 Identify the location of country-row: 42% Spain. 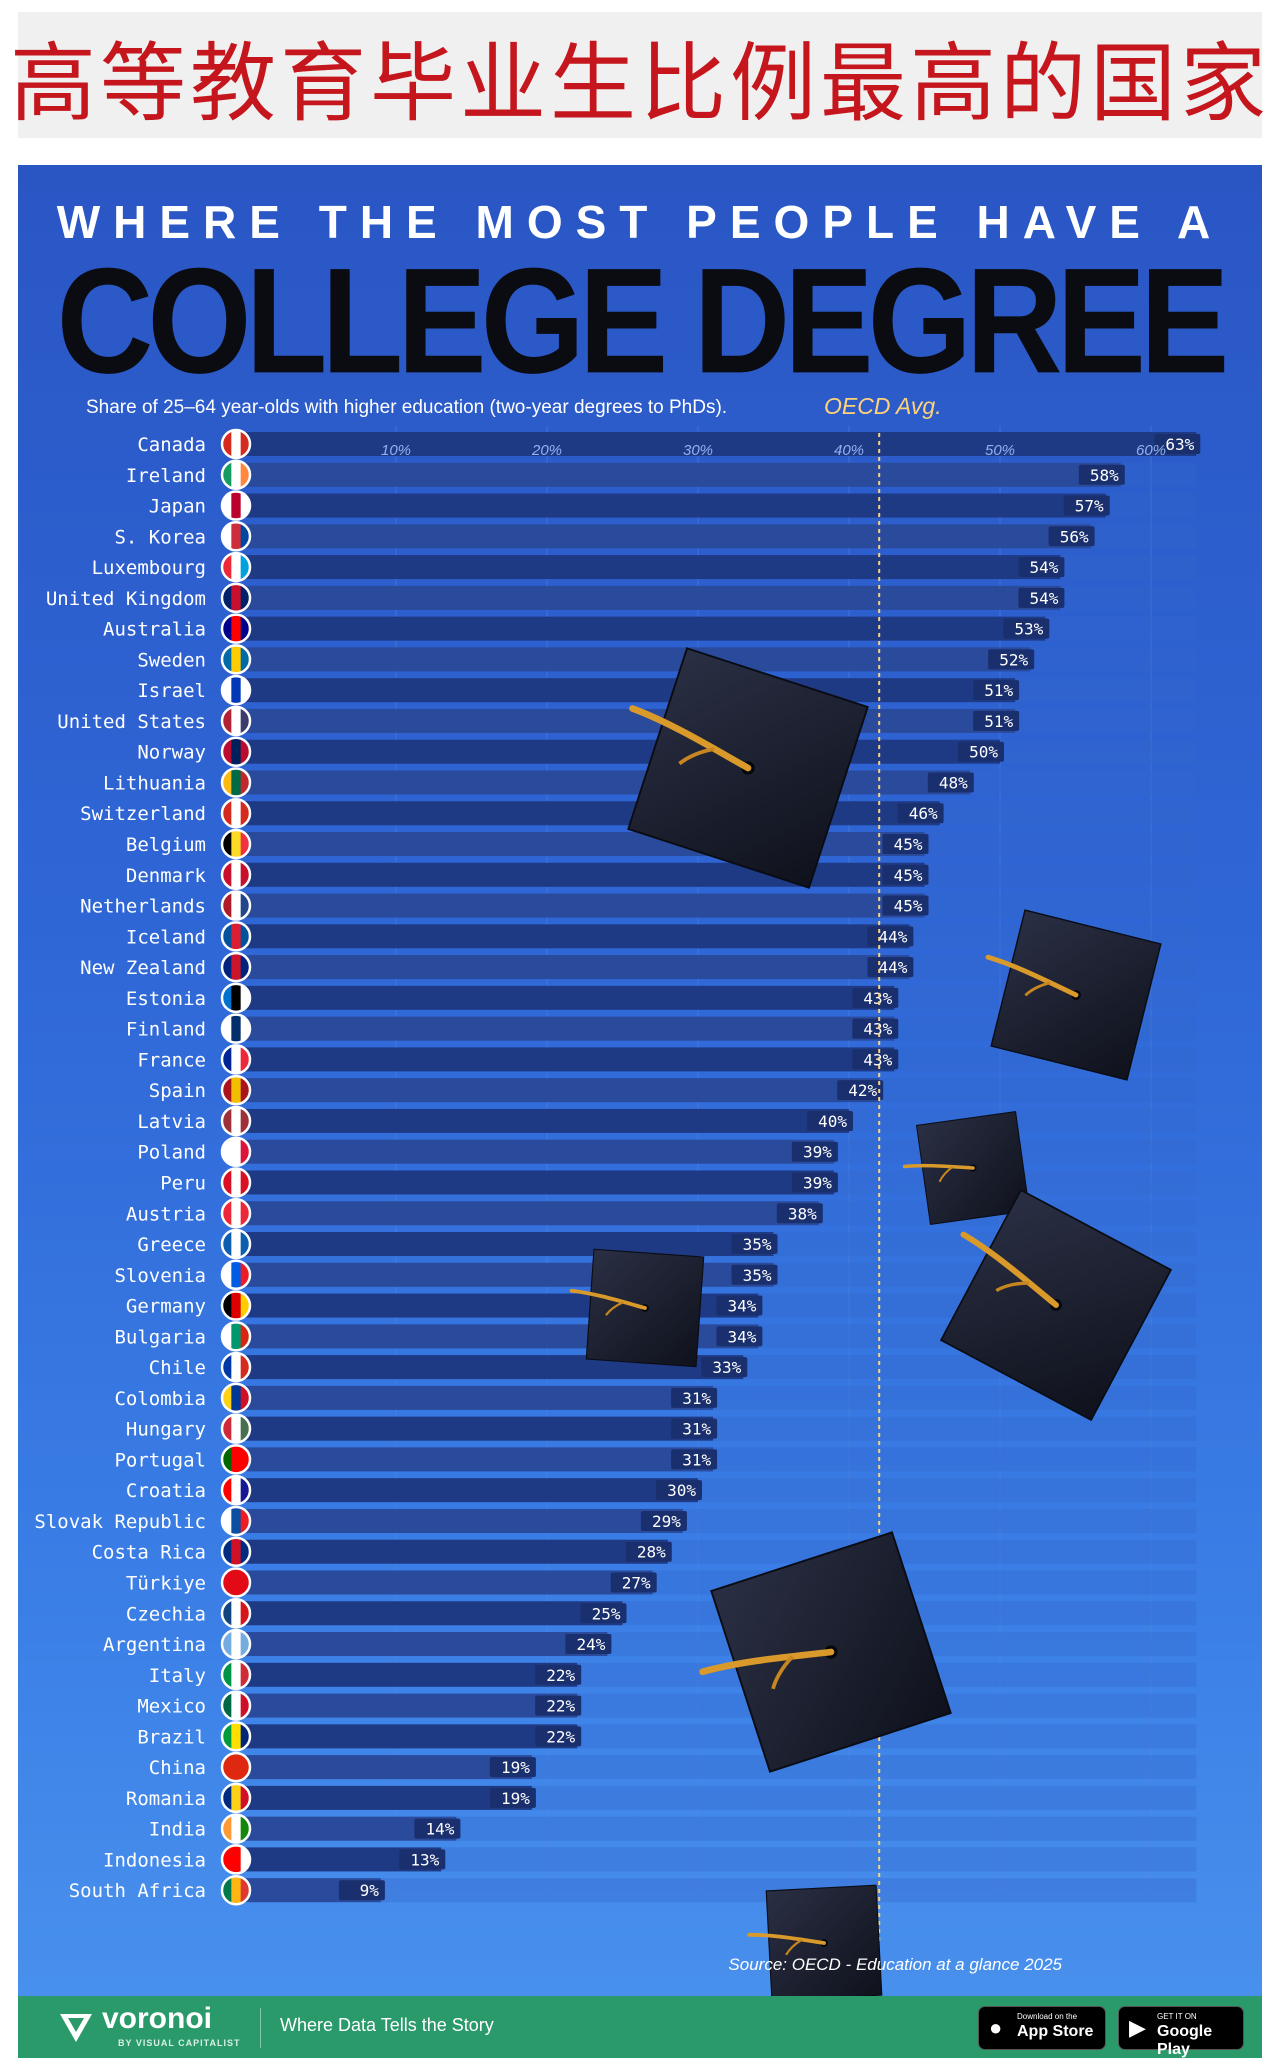
(673, 1090).